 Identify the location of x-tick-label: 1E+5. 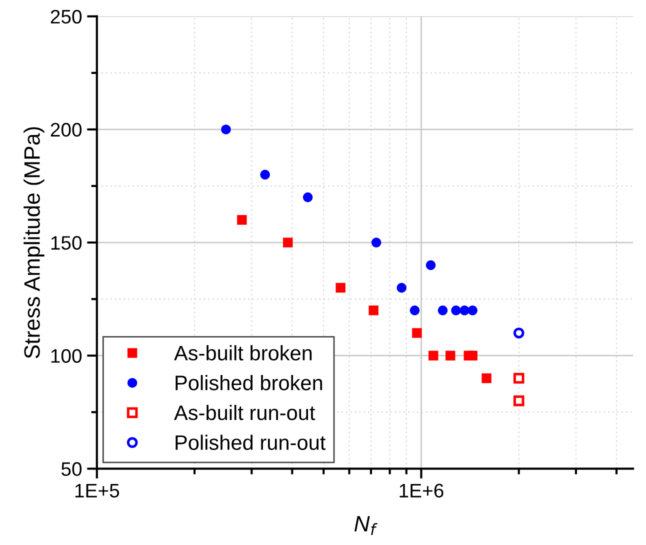
(97, 491).